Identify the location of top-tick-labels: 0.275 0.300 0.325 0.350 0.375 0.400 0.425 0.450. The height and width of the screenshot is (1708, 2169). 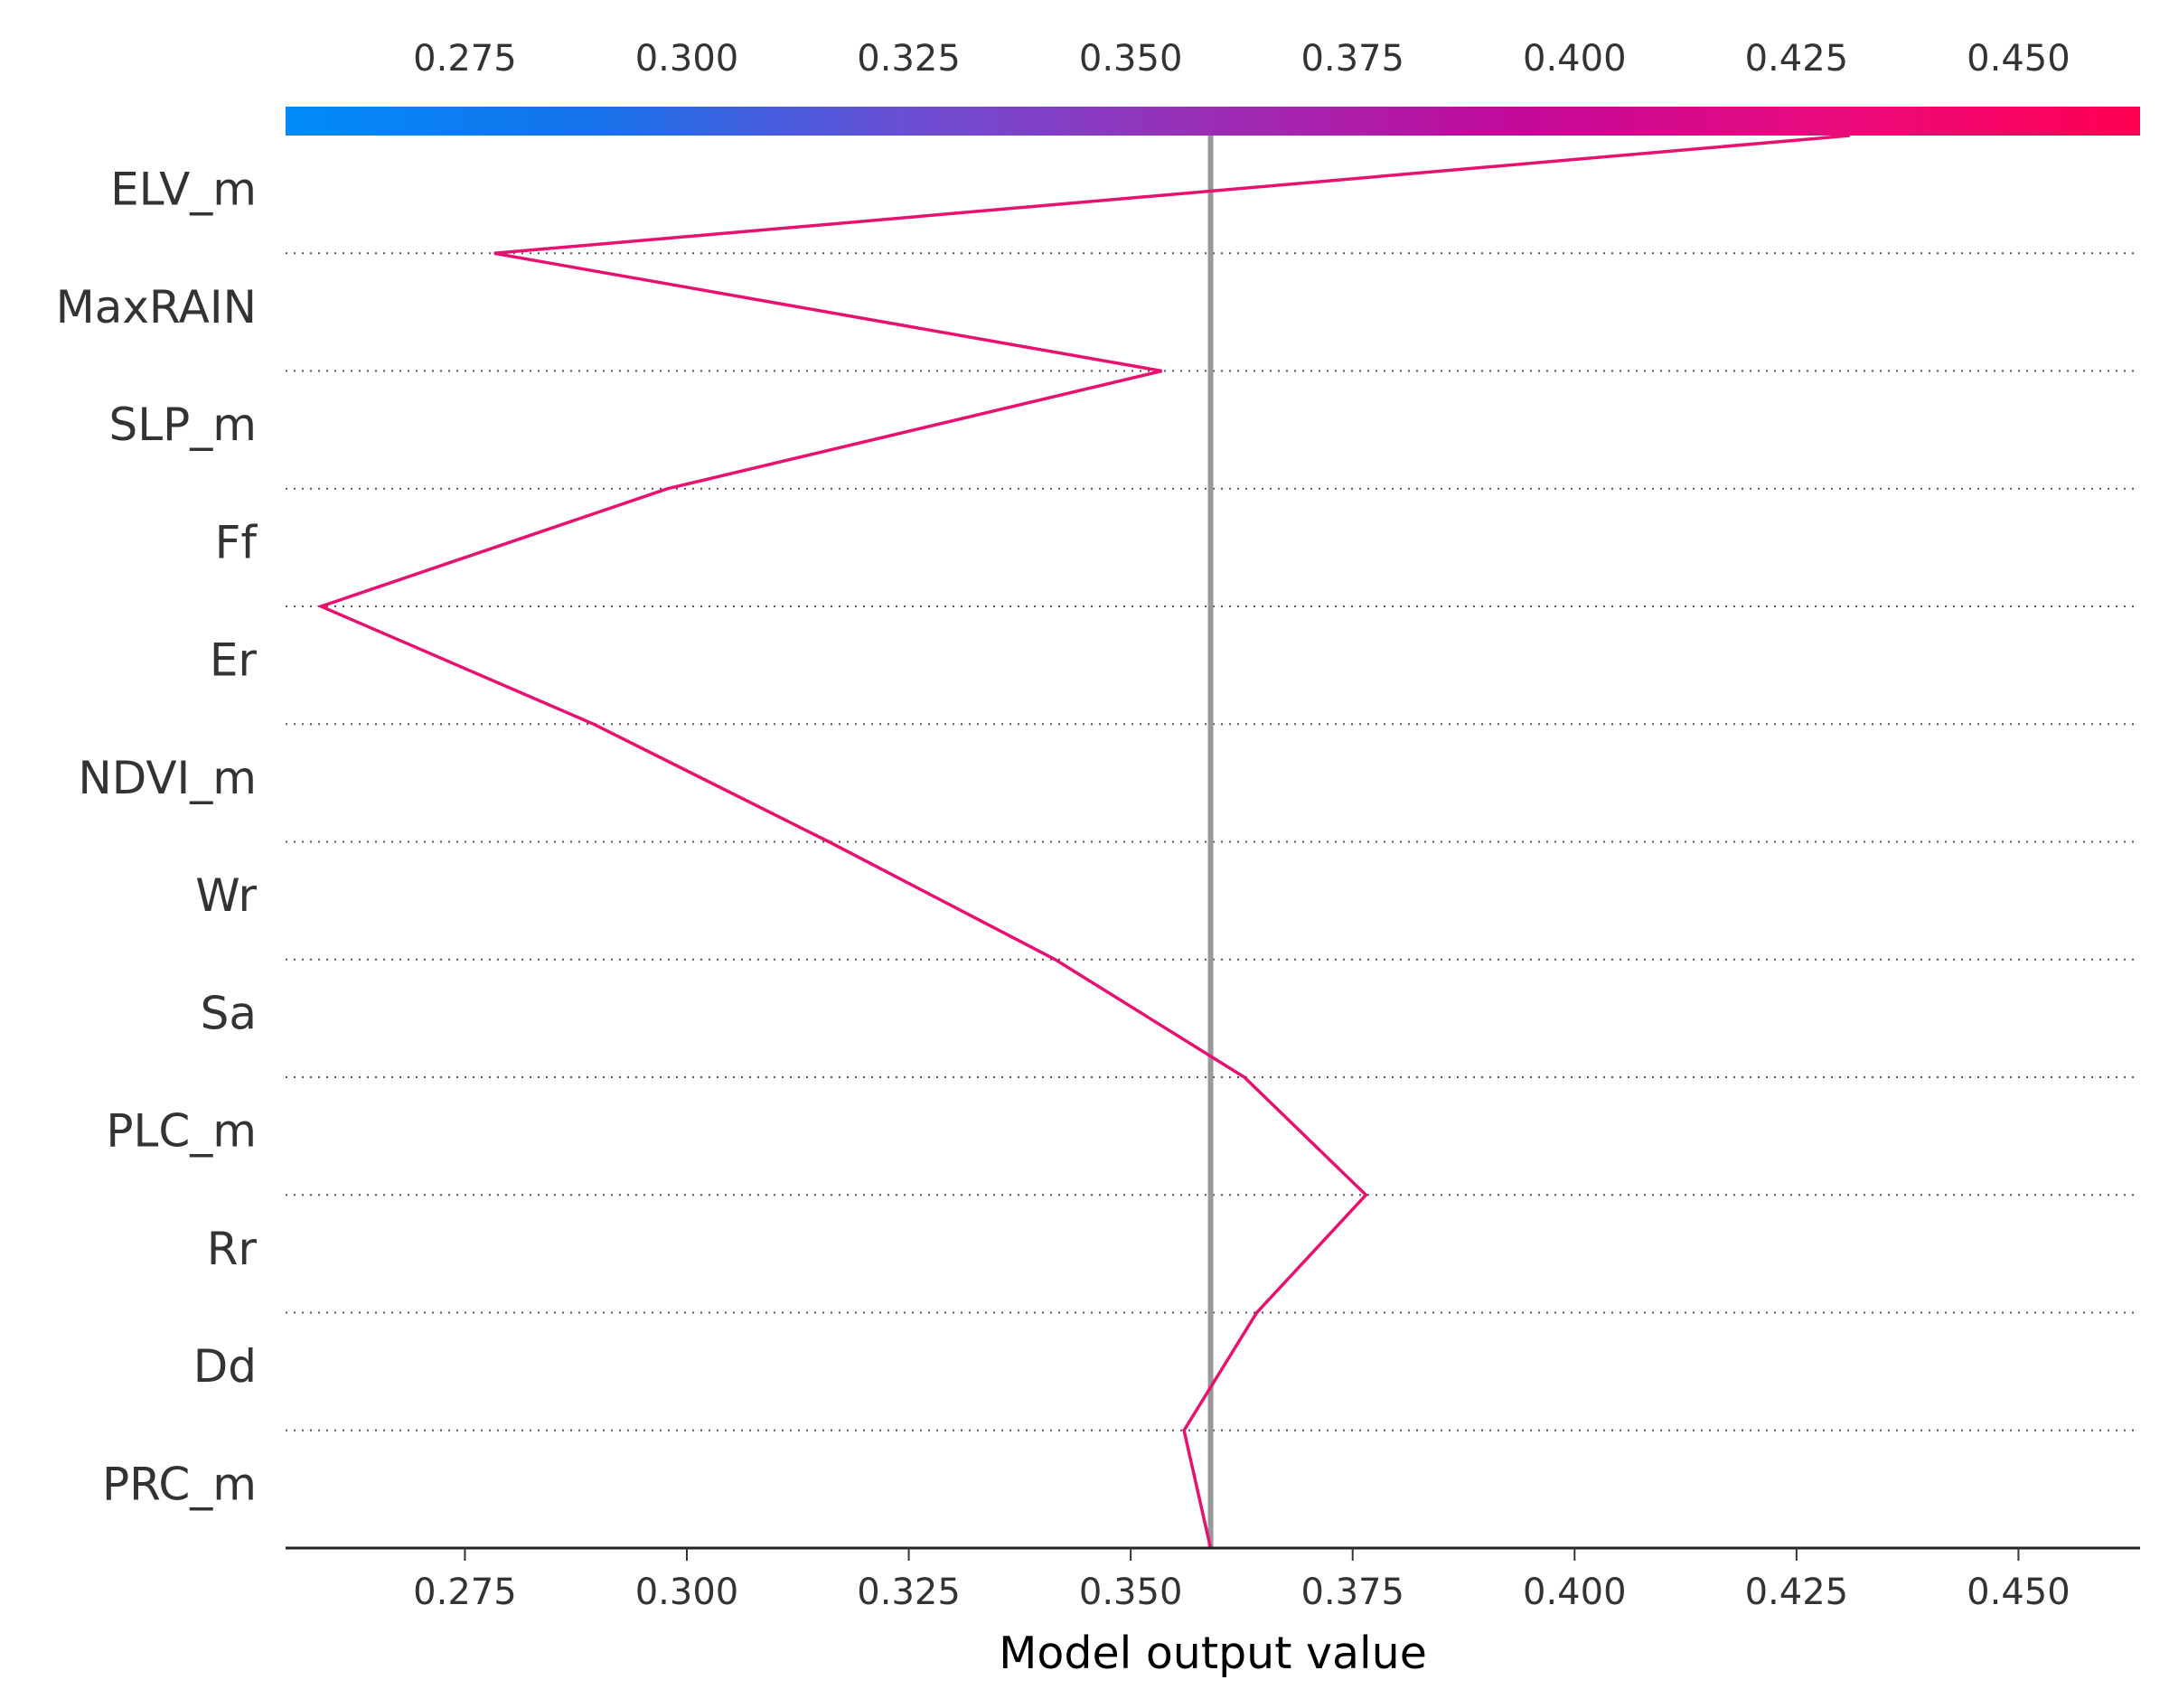
(1242, 59).